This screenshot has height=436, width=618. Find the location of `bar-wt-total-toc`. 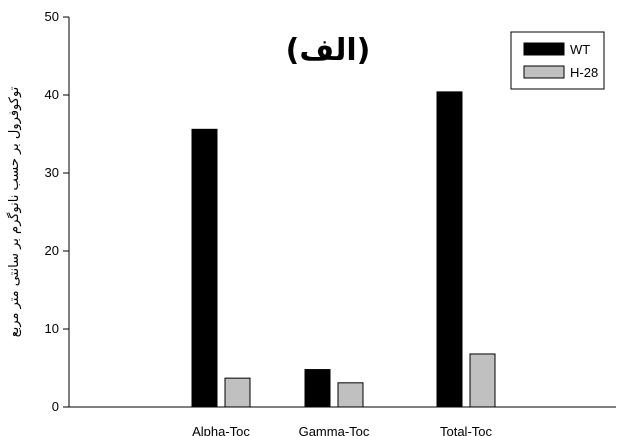

bar-wt-total-toc is located at coordinates (449, 249).